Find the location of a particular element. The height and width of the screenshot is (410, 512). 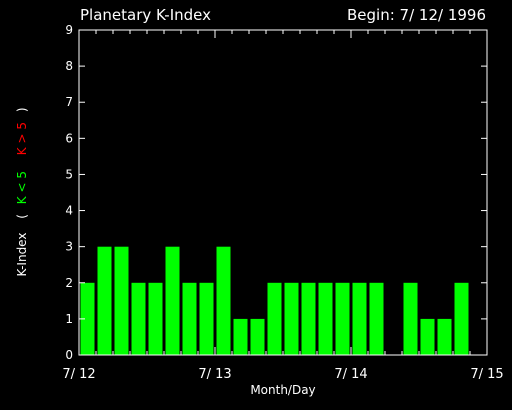

x-tick-label-3: 7/ 15 is located at coordinates (486, 374).